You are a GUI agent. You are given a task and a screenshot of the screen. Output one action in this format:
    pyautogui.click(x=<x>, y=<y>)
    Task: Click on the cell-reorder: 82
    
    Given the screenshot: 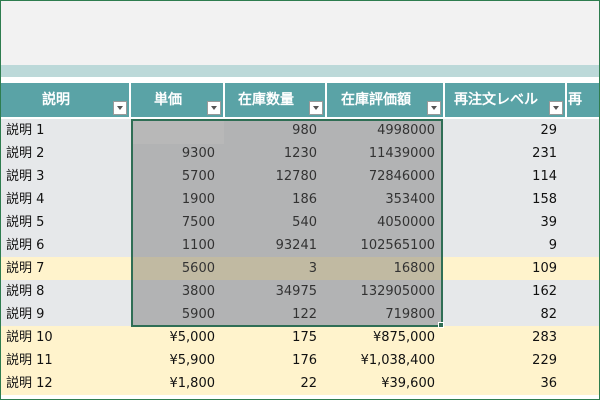 What is the action you would take?
    pyautogui.click(x=548, y=314)
    